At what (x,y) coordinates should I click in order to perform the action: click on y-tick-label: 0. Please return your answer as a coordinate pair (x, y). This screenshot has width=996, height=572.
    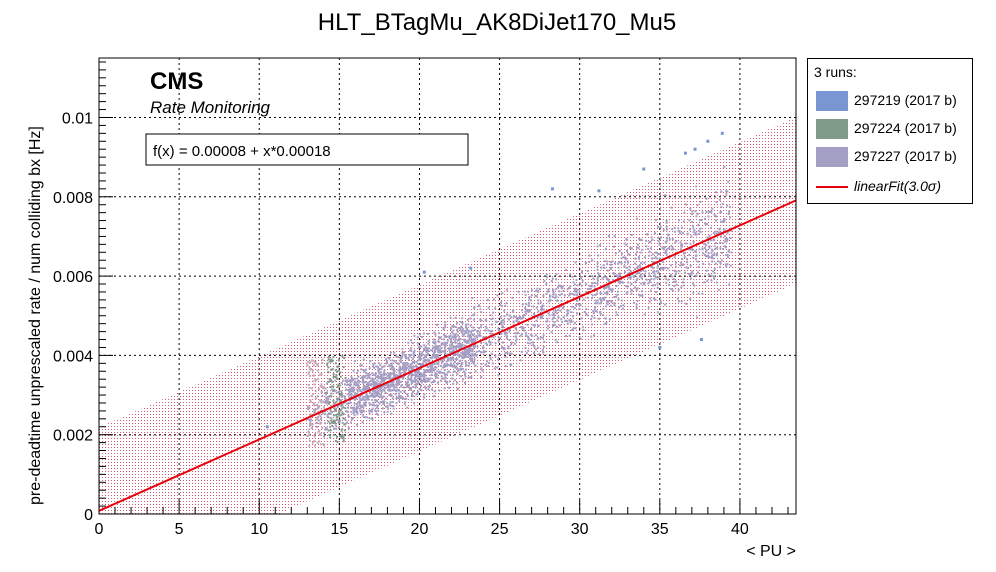
    Looking at the image, I should click on (88, 515).